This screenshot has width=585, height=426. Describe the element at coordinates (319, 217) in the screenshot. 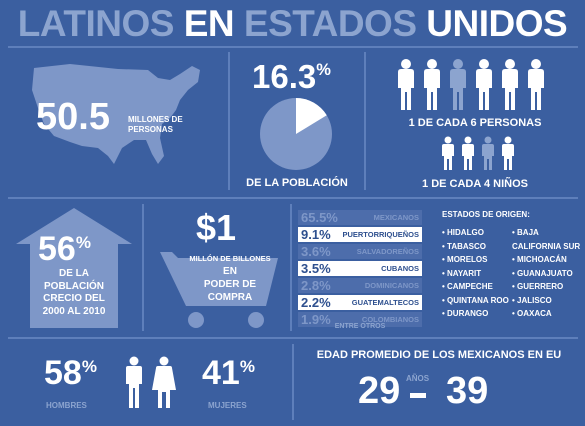

I see `origin-pct: 65.5%` at that location.